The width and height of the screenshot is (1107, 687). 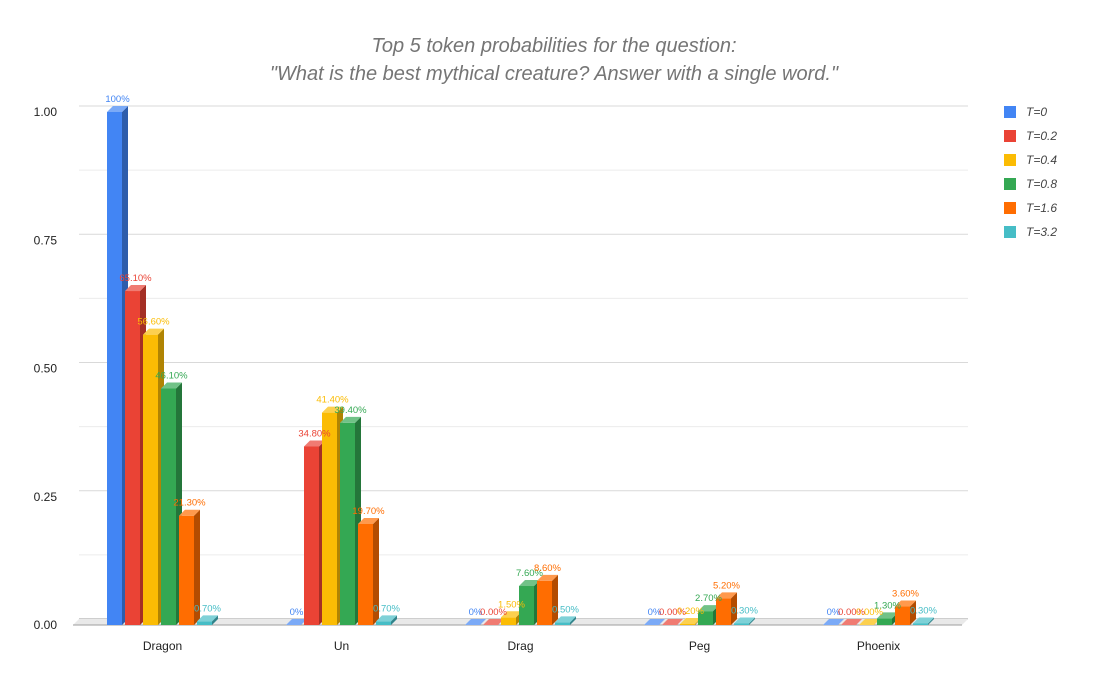 I want to click on x-axis: Dragon Un Drag Peg Phoenix, so click(x=521, y=646).